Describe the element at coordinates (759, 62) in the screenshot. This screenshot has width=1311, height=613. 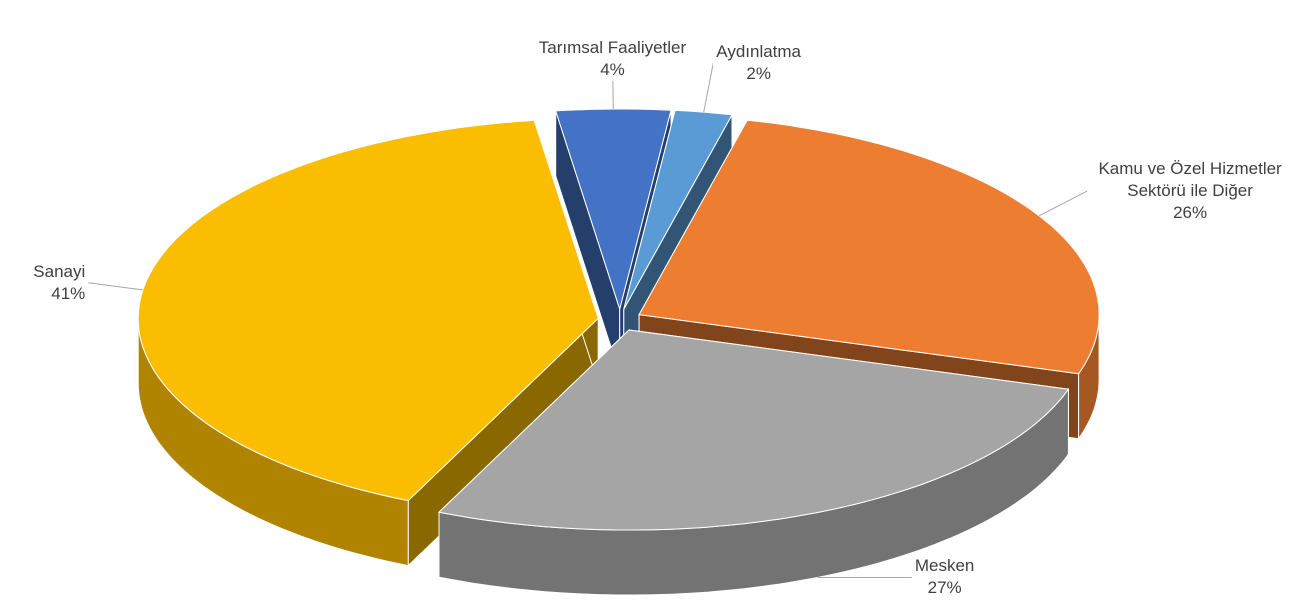
I see `slice-label: Aydınlatma 2%` at that location.